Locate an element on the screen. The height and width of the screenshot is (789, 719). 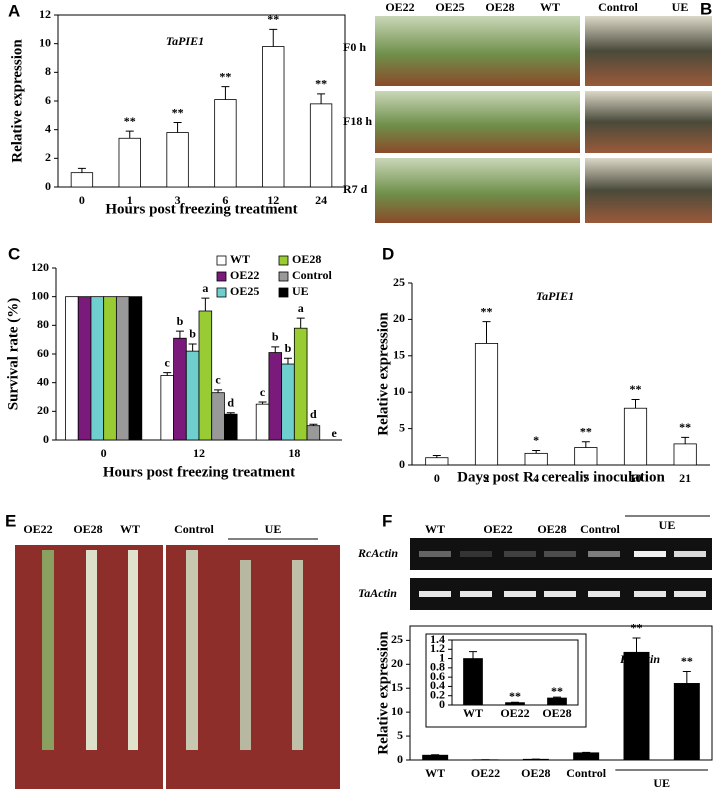
y-tick-label: 5 is located at coordinates (400, 735).